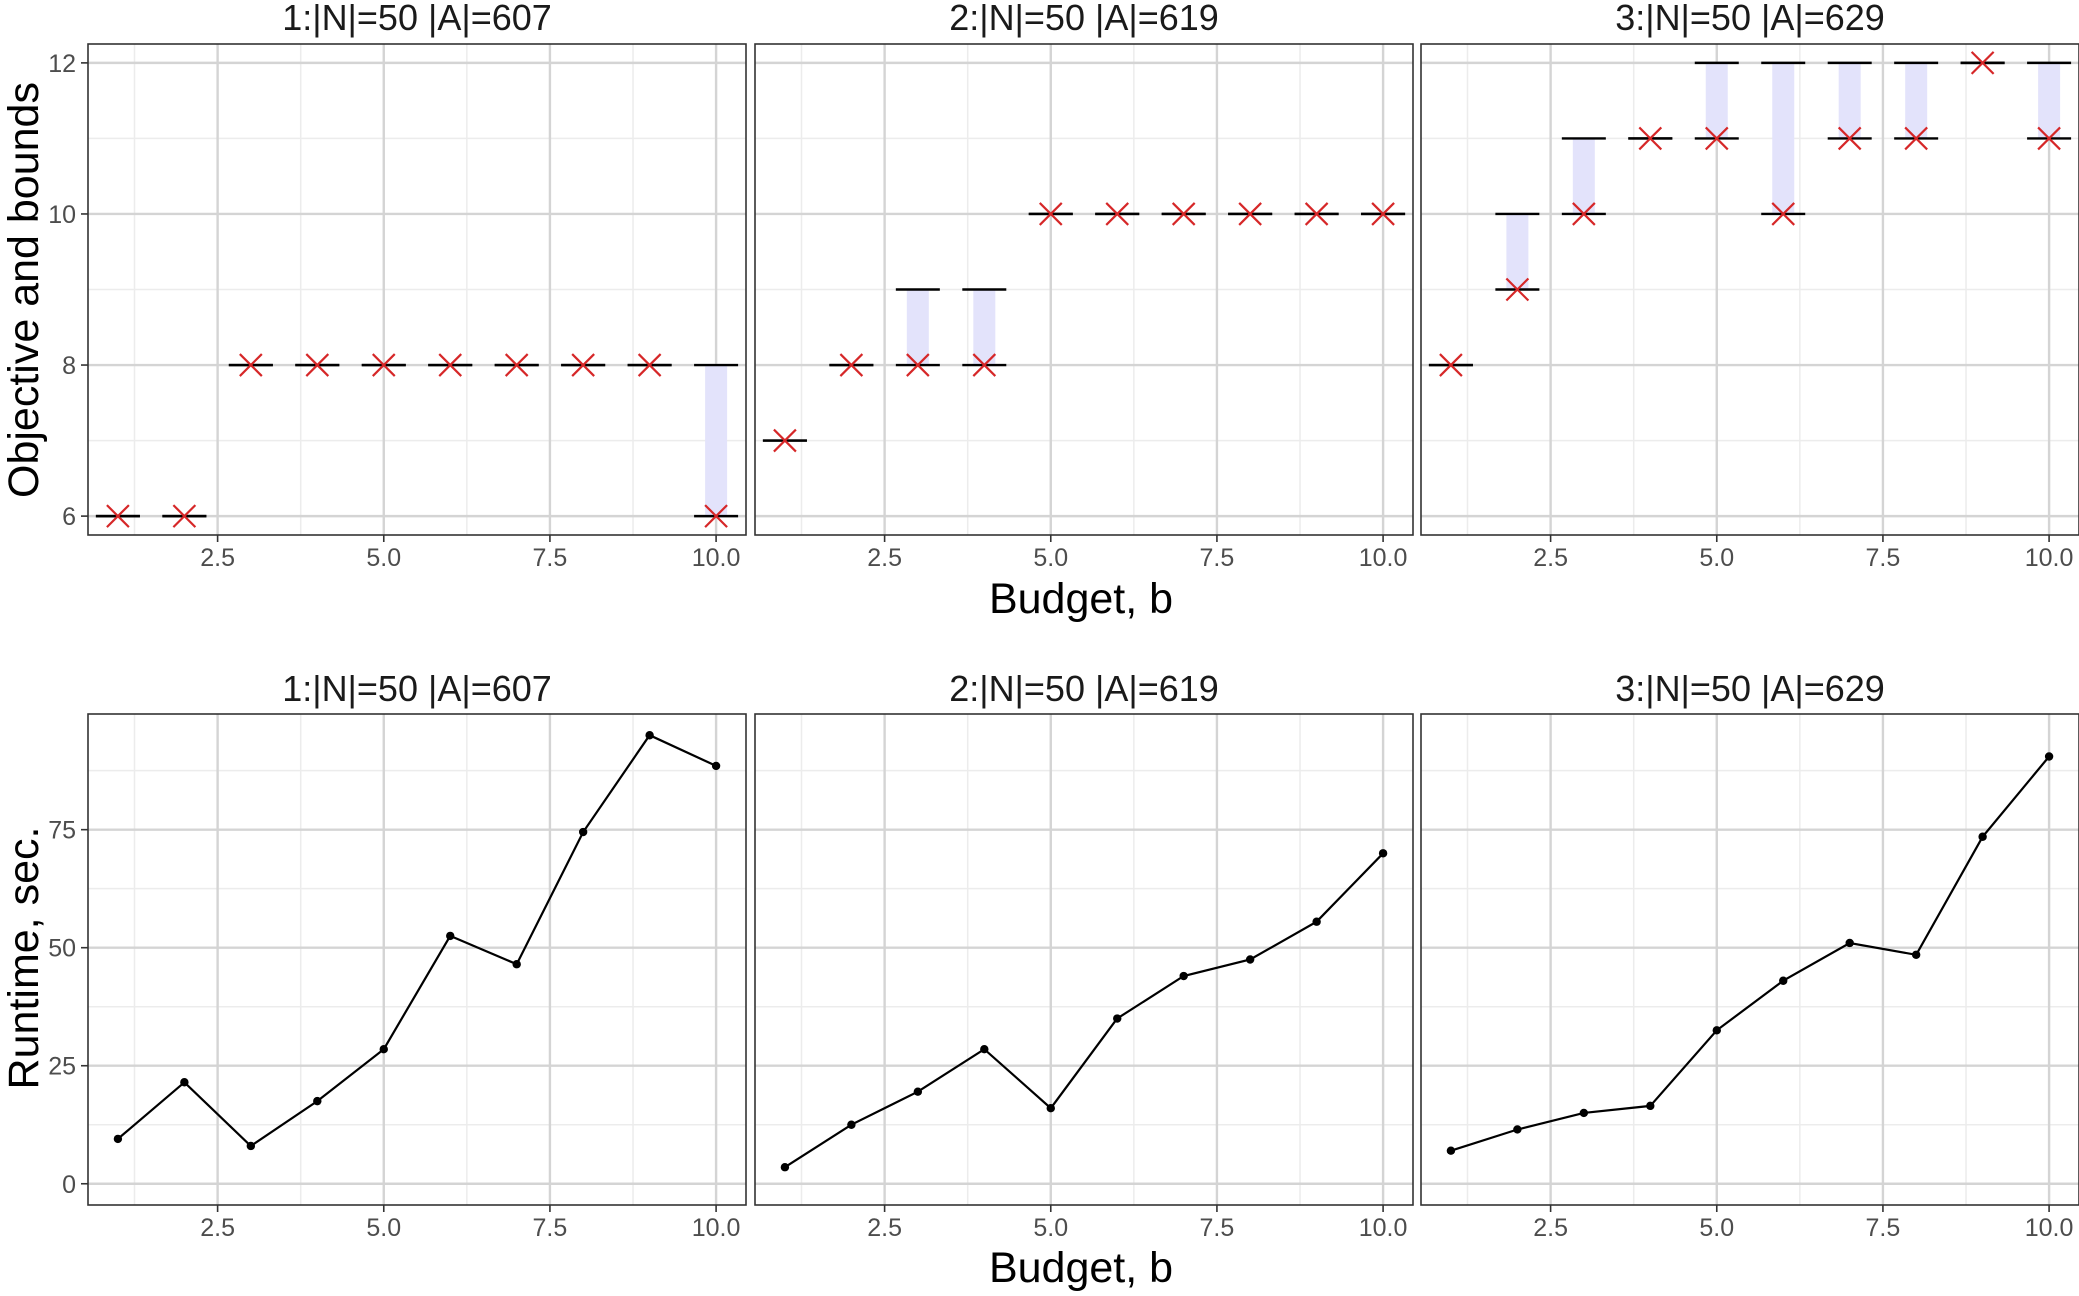 This screenshot has height=1296, width=2079. What do you see at coordinates (62, 215) in the screenshot?
I see `y-tick-label: 10` at bounding box center [62, 215].